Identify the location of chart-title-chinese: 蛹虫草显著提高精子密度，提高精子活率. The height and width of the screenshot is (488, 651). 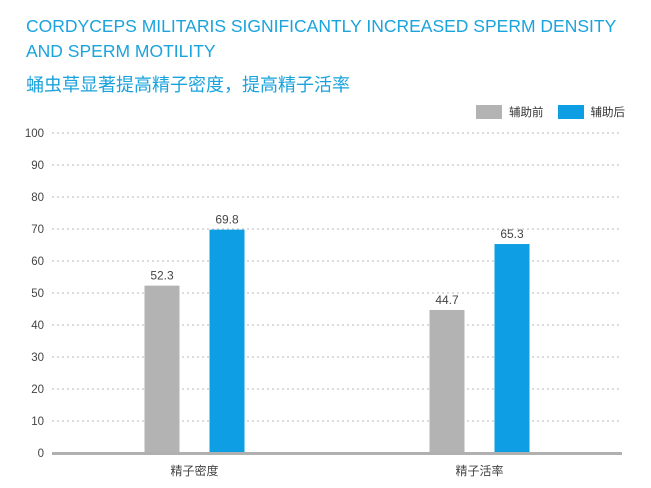
(188, 85).